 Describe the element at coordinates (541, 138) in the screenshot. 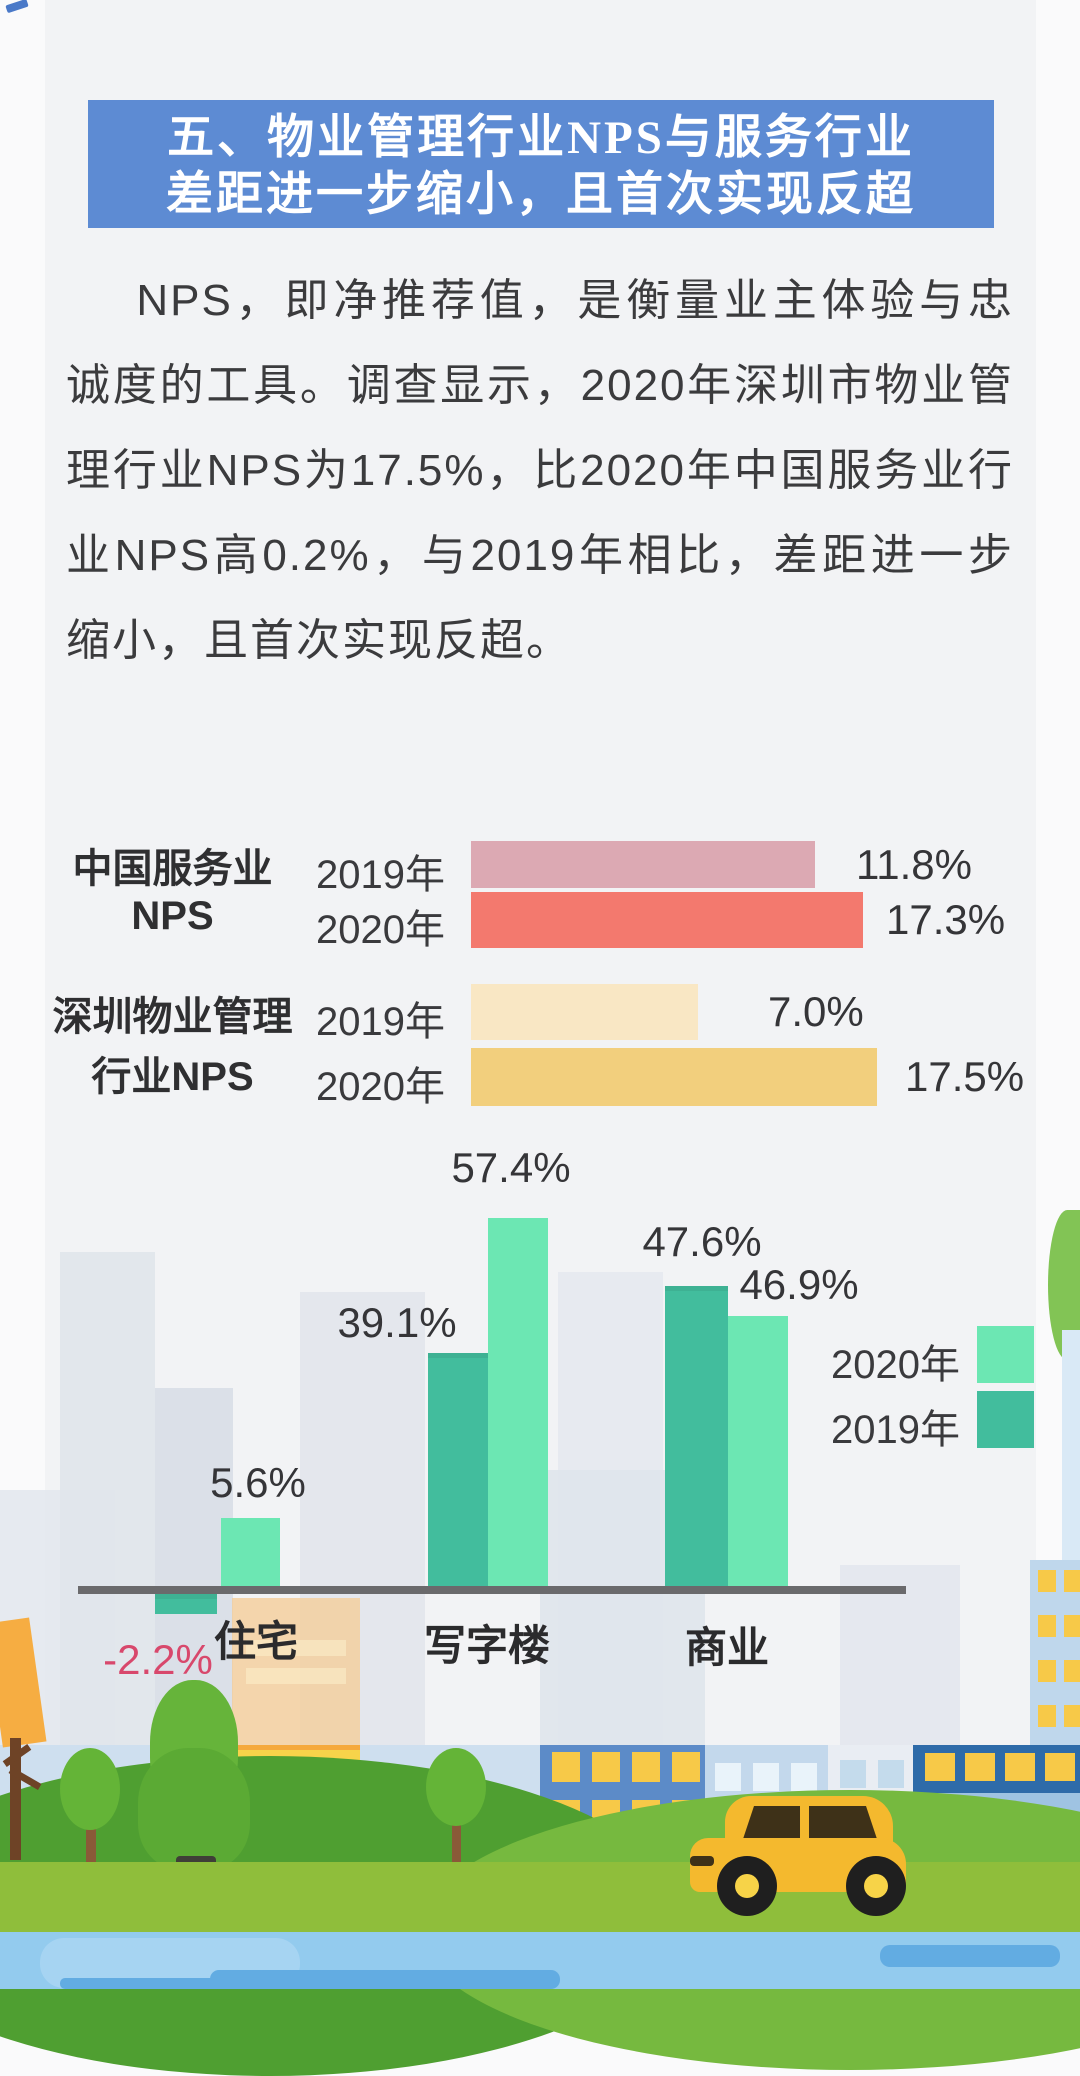

I see `section-title-line1: 五、物业管理行业NPS与服务行业` at that location.